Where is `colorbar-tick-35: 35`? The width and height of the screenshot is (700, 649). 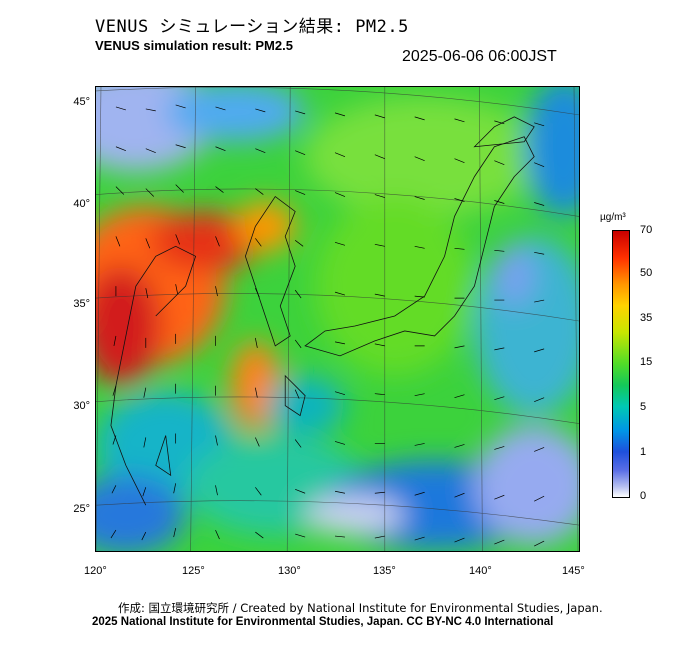
colorbar-tick-35: 35 is located at coordinates (646, 318).